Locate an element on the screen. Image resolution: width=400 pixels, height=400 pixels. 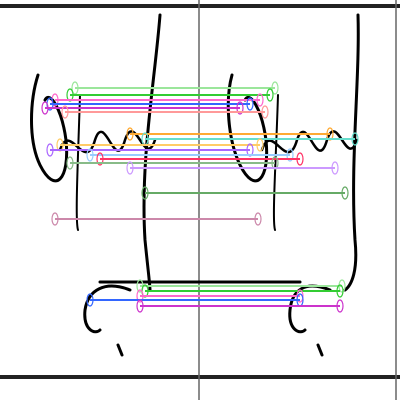
right-loop-large is located at coordinates (247, 128).